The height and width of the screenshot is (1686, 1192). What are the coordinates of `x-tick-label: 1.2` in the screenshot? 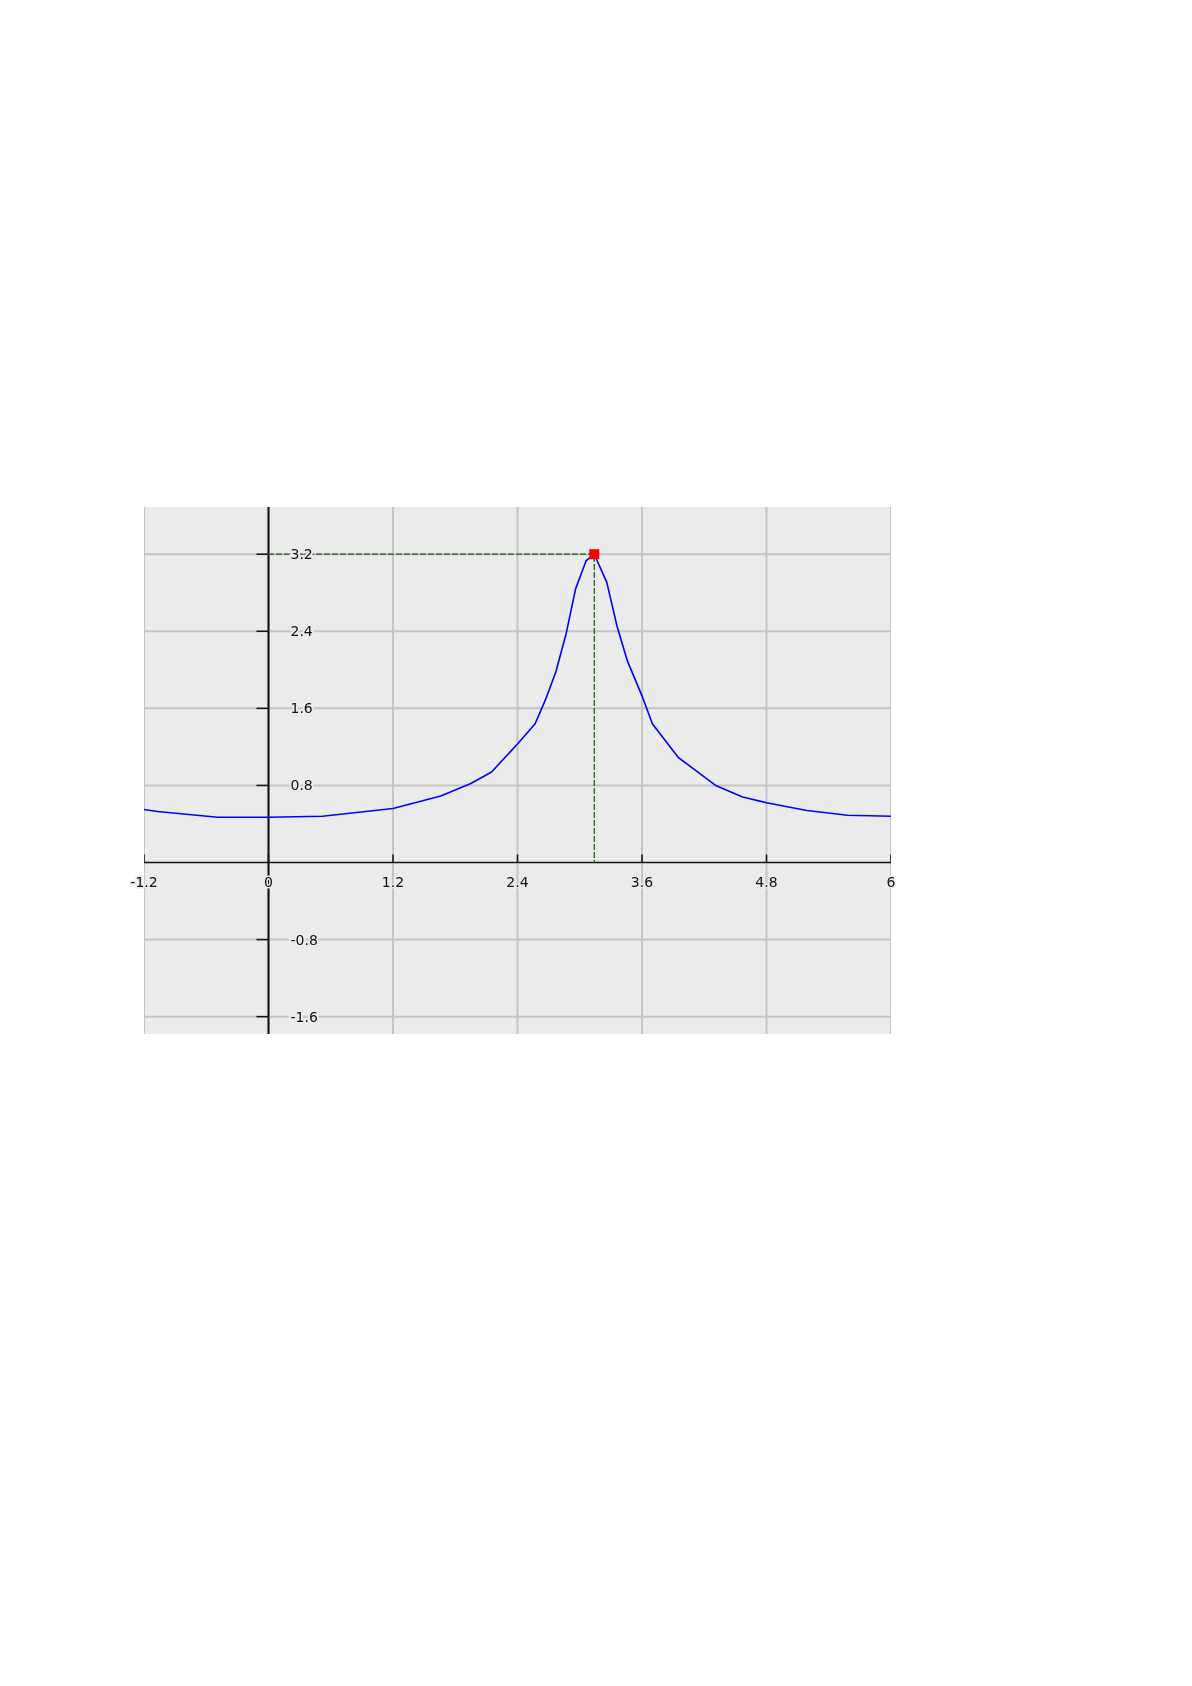 It's located at (393, 881).